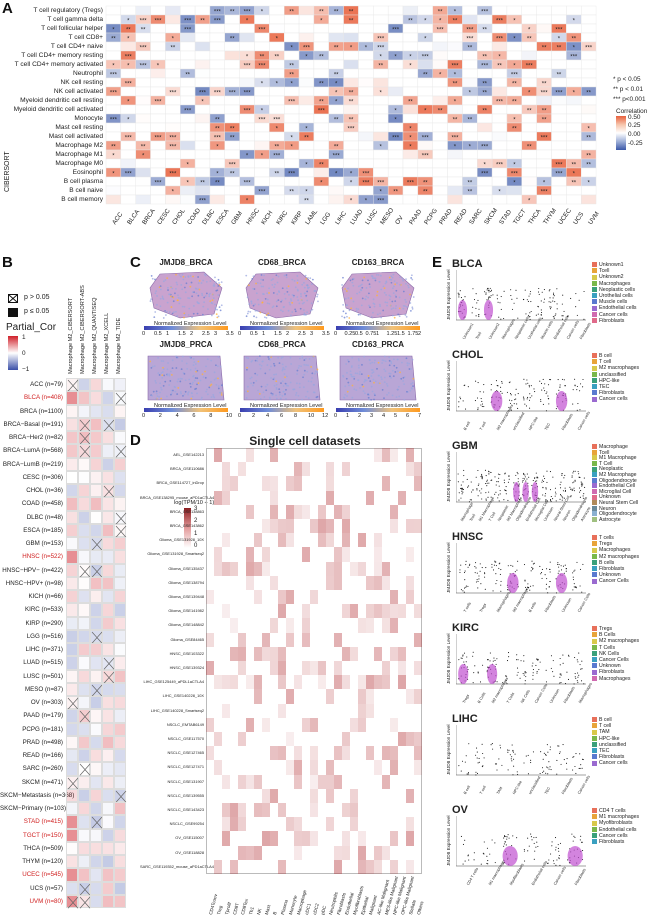  I want to click on panel-b-row-label: BRCA (n=1100), so click(41, 411).